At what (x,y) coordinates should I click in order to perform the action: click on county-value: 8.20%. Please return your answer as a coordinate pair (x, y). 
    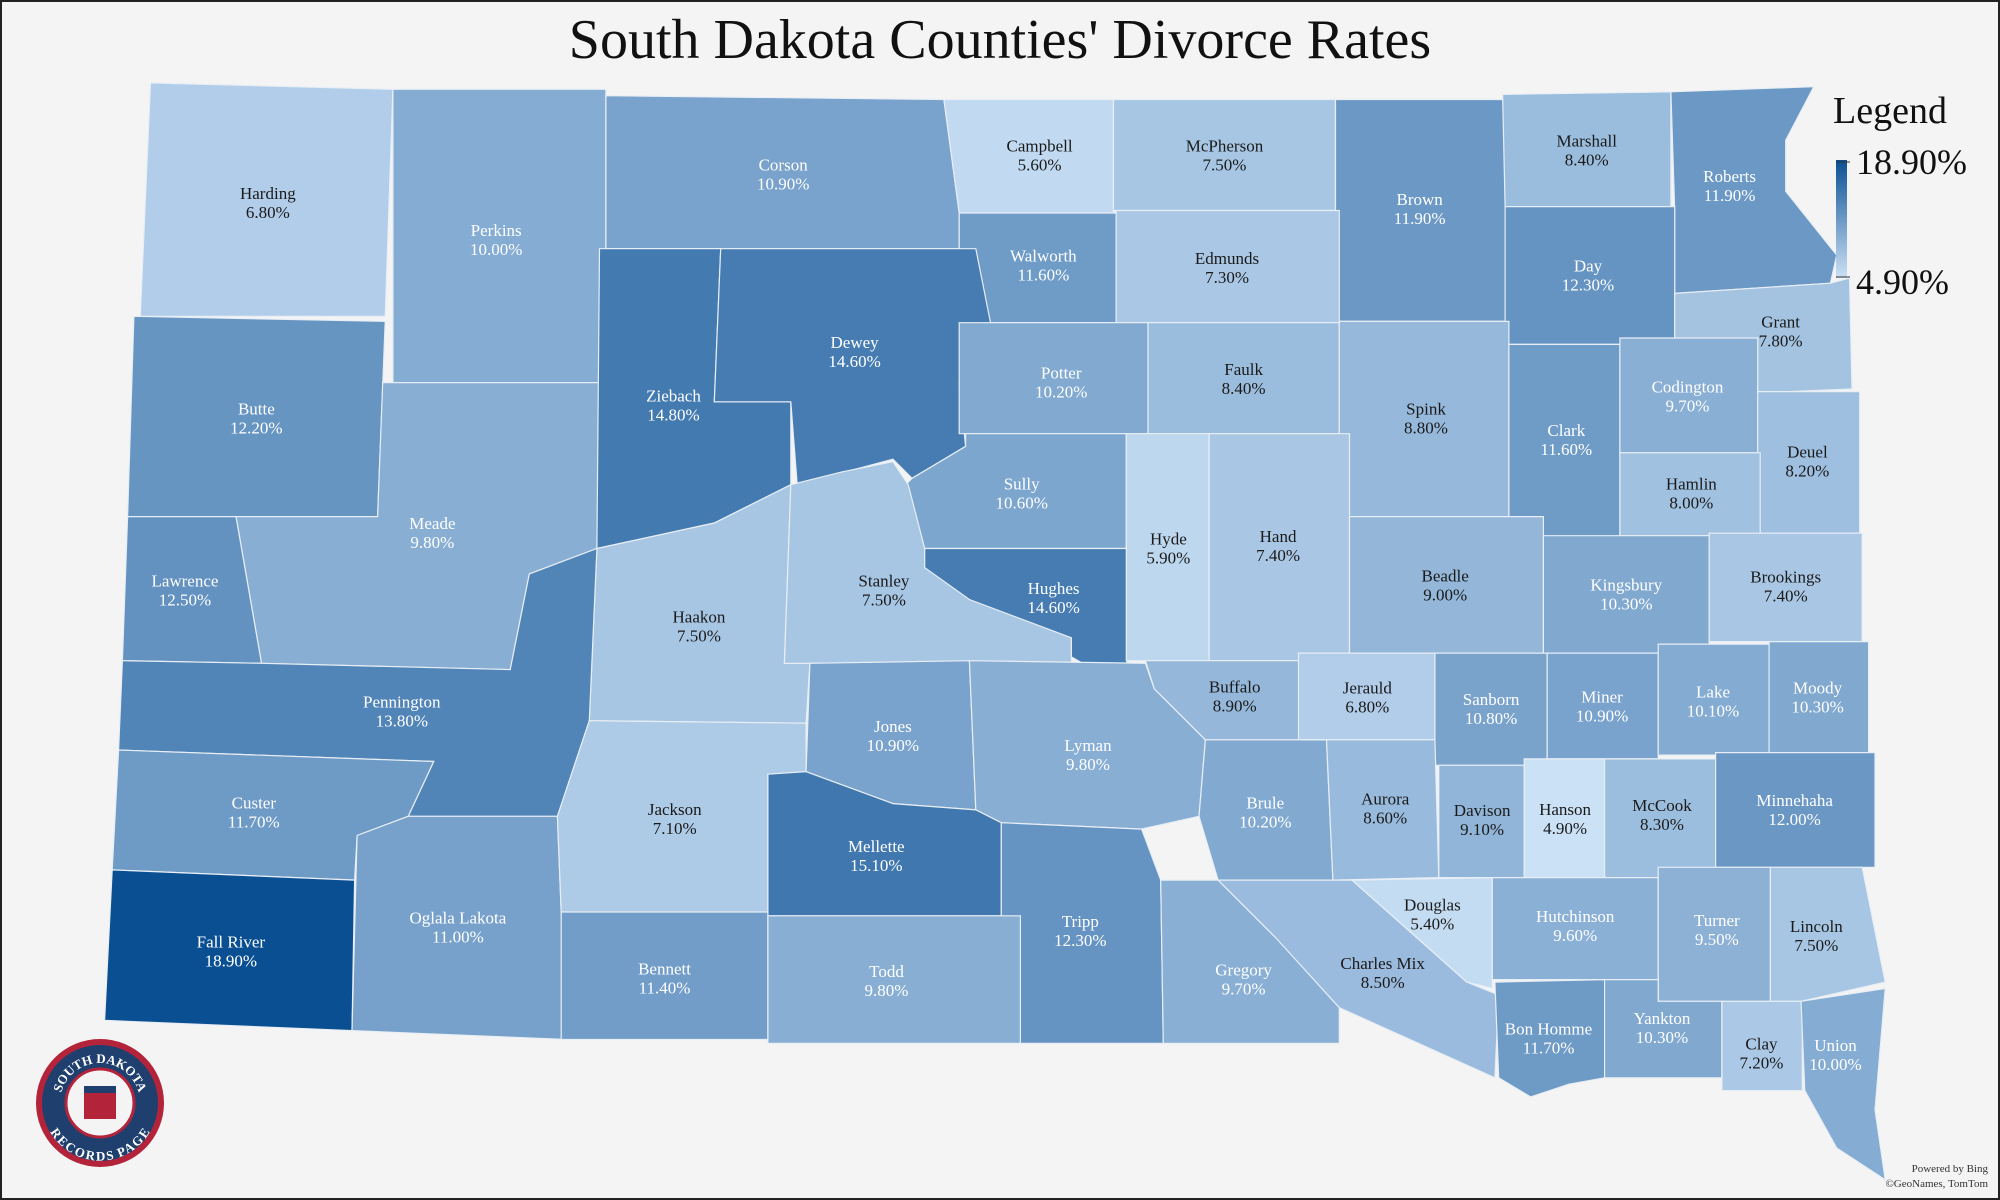
    Looking at the image, I should click on (1807, 471).